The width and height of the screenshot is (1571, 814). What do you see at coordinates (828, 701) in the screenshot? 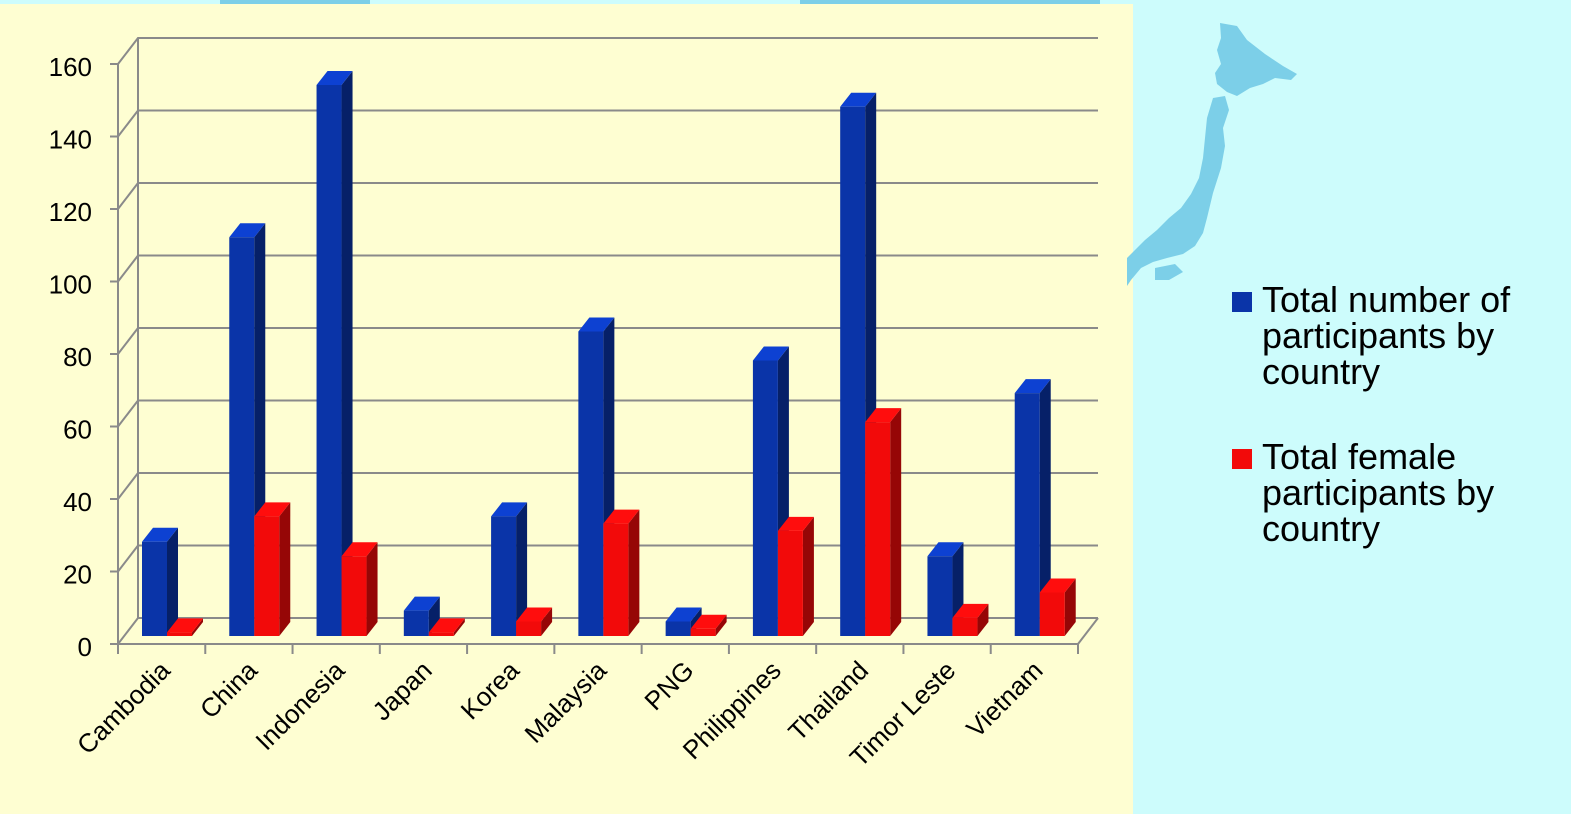
I see `x-tick-label: Thailand` at bounding box center [828, 701].